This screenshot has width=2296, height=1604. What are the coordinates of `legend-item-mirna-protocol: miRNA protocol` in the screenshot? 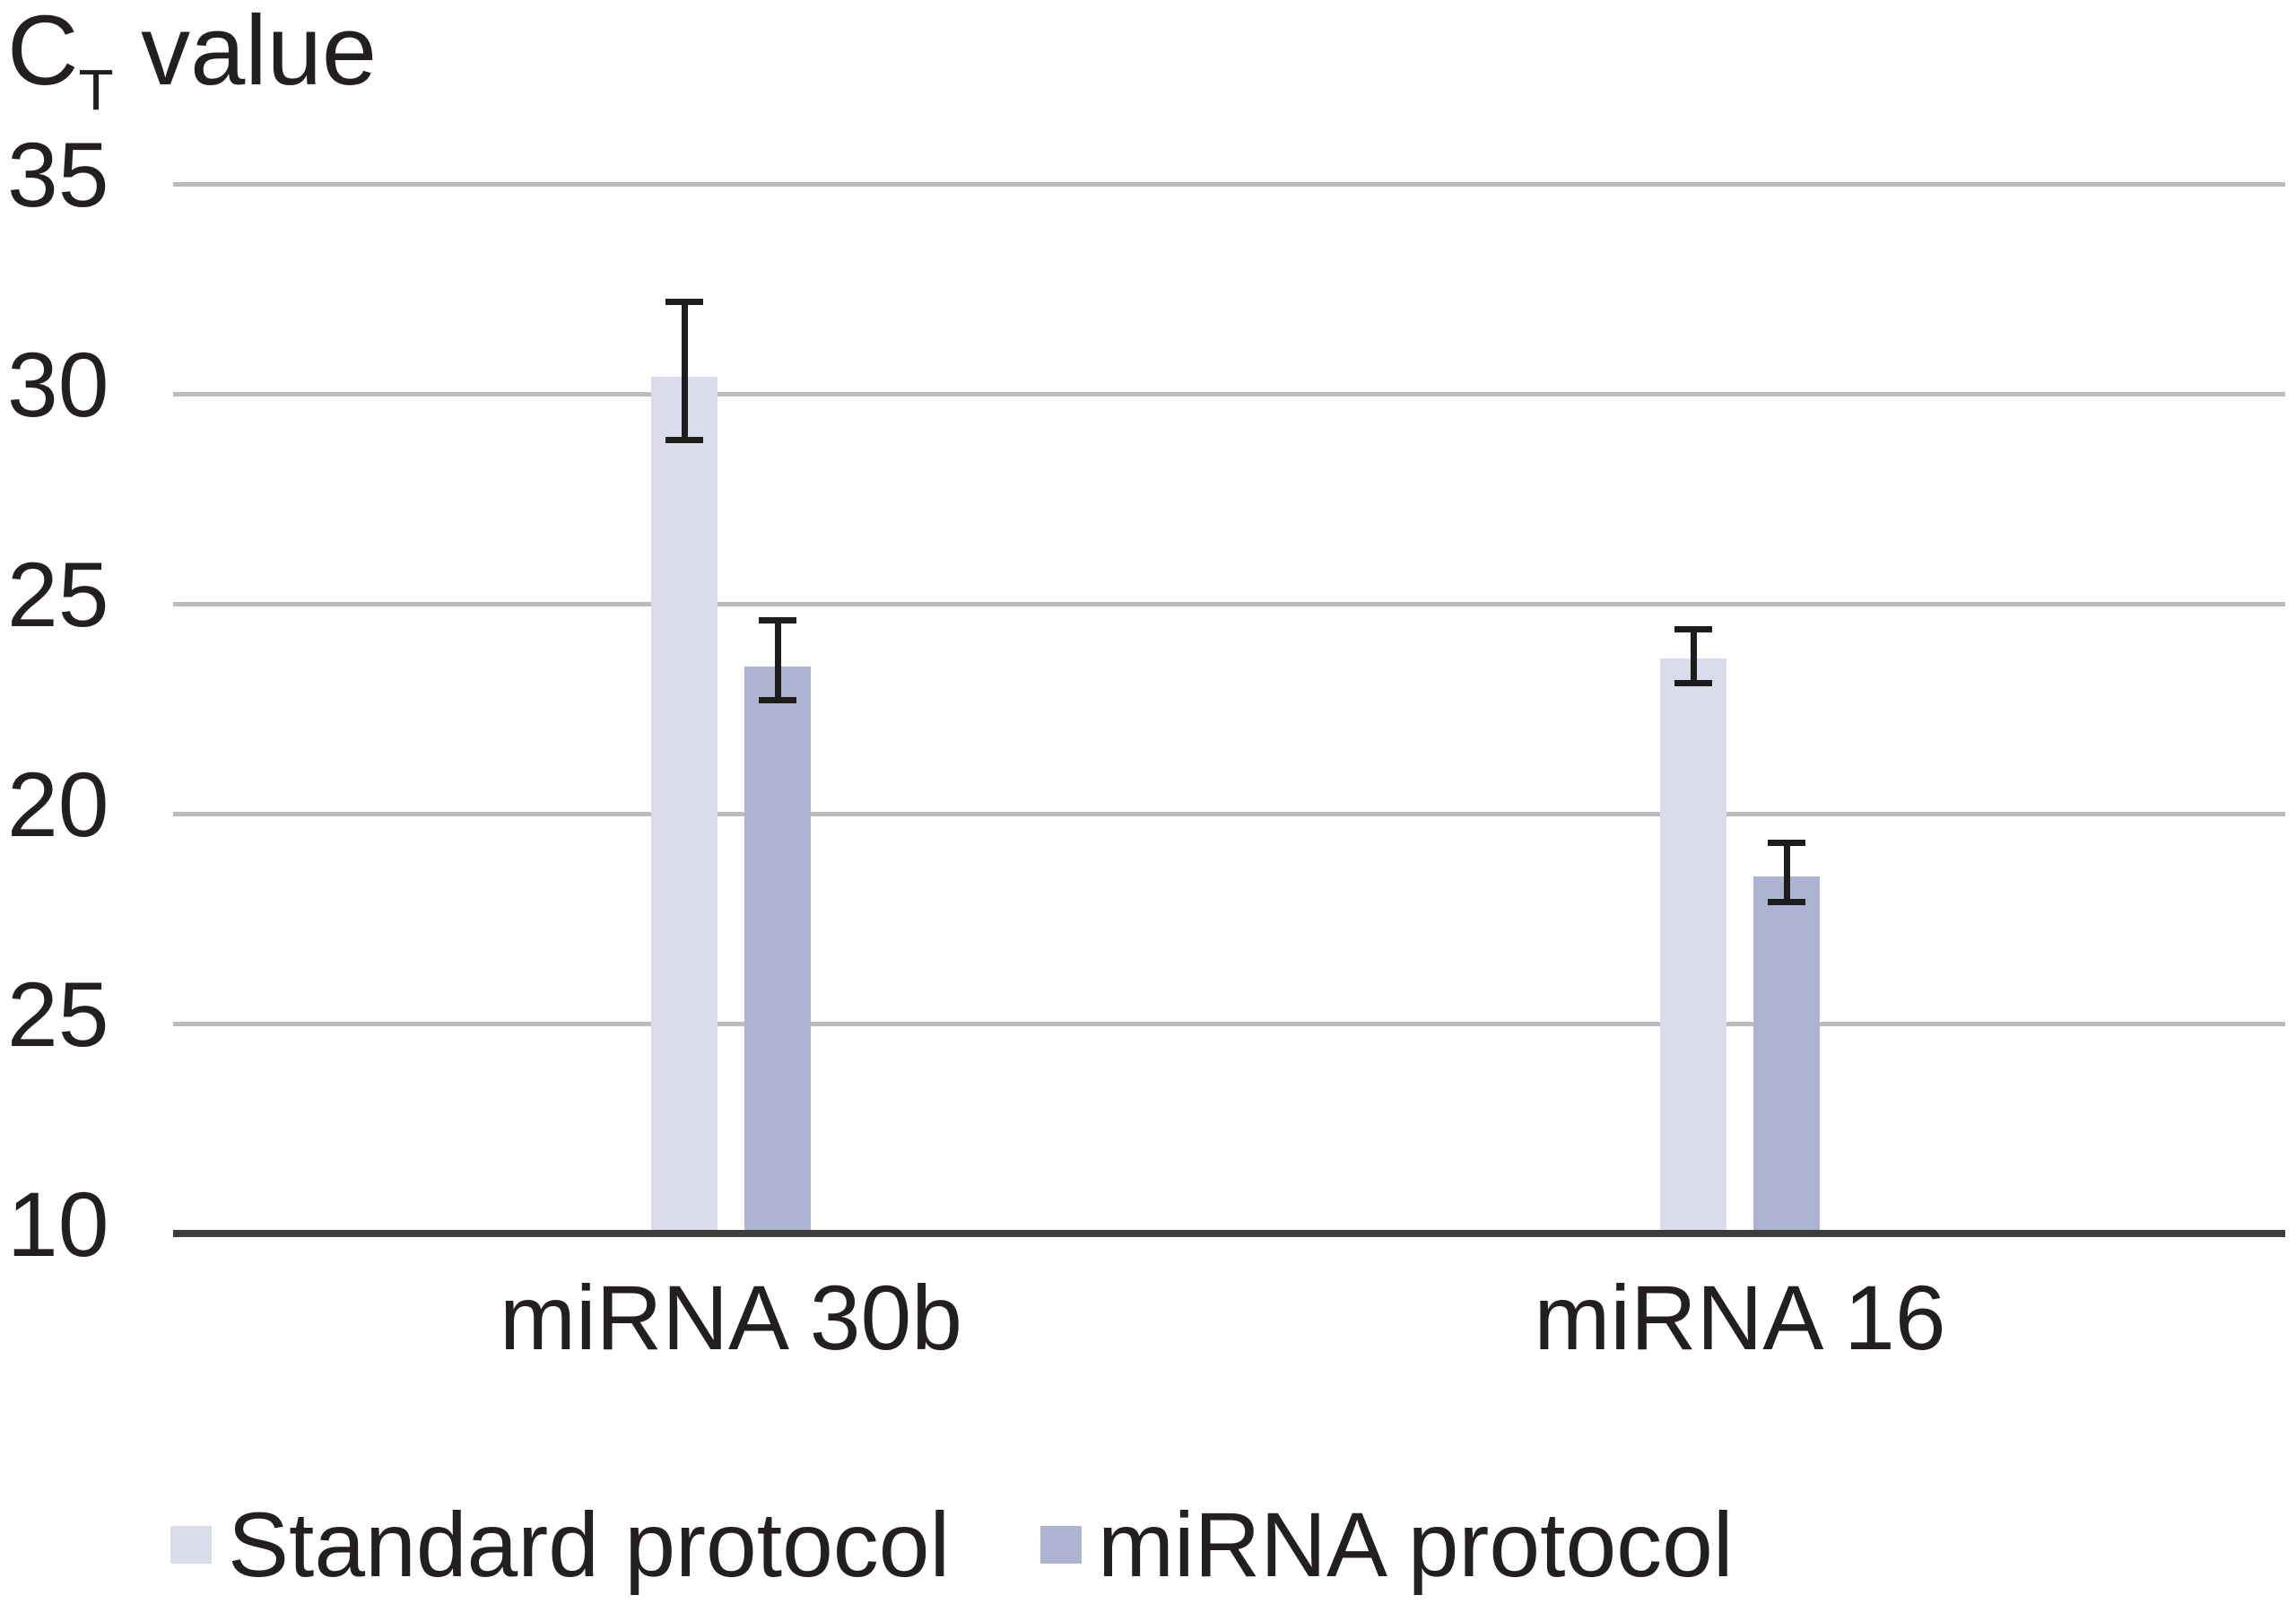 It's located at (1387, 1545).